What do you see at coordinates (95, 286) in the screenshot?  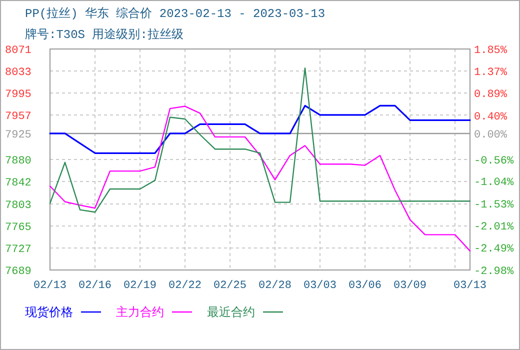 I see `x-tick-label: 02/16` at bounding box center [95, 286].